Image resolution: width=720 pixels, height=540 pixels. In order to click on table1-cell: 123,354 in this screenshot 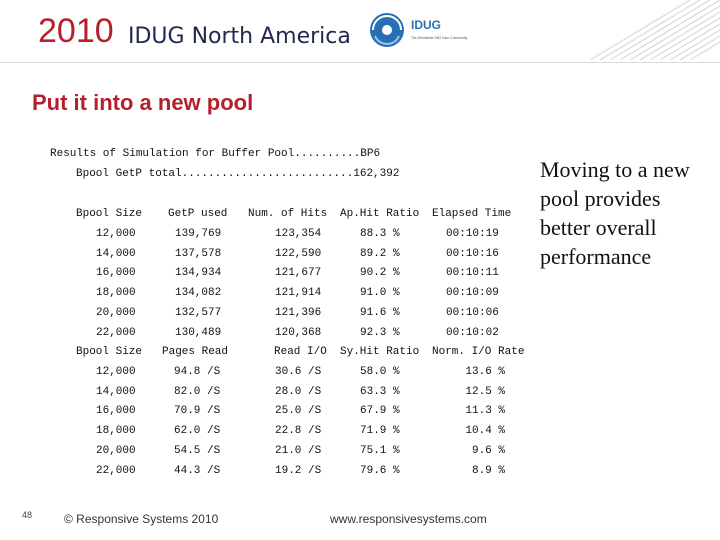, I will do `click(298, 234)`.